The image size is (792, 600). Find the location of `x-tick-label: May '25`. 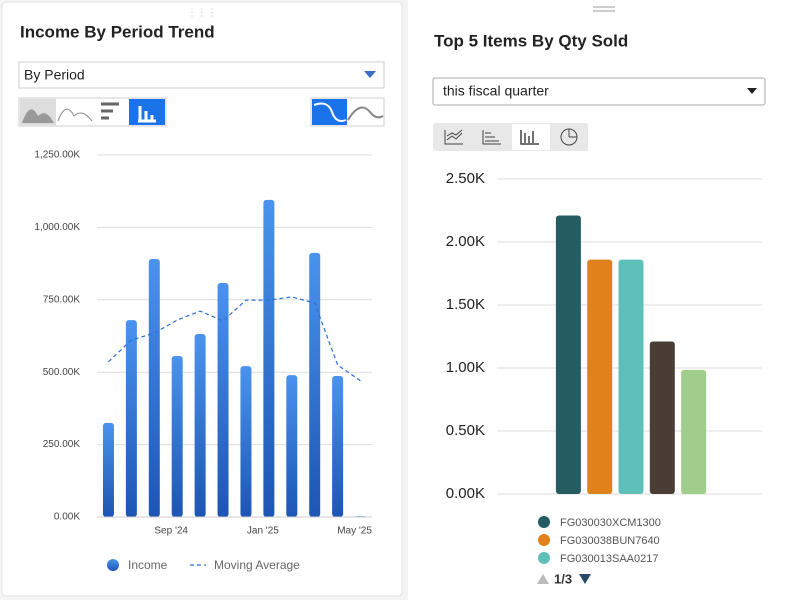

x-tick-label: May '25 is located at coordinates (354, 531).